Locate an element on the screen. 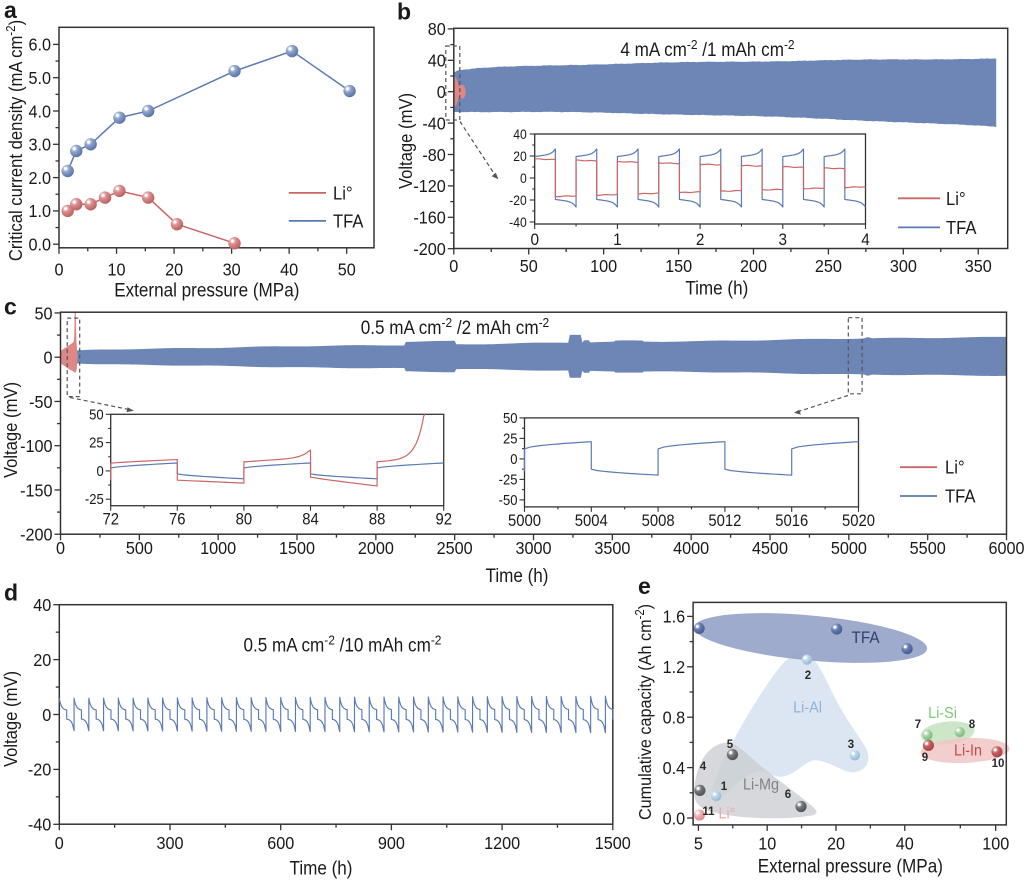 This screenshot has width=1024, height=882. svg-text: 6.0 is located at coordinates (39, 45).